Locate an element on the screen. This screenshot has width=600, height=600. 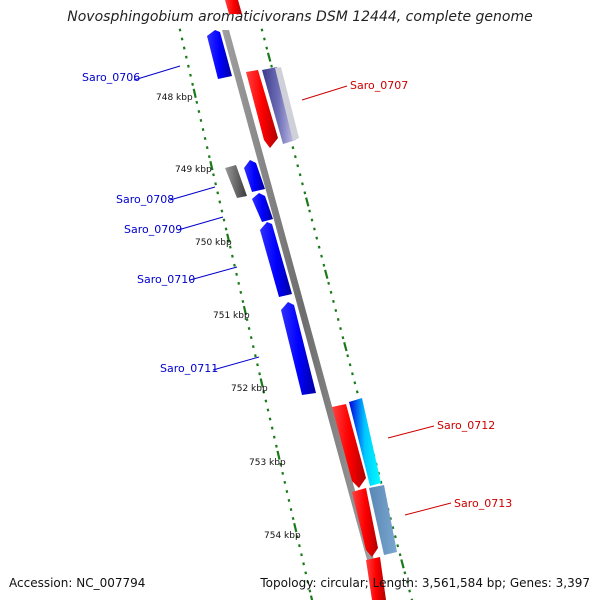
gene-label-saro-0709: Saro_0709 is located at coordinates (153, 229).